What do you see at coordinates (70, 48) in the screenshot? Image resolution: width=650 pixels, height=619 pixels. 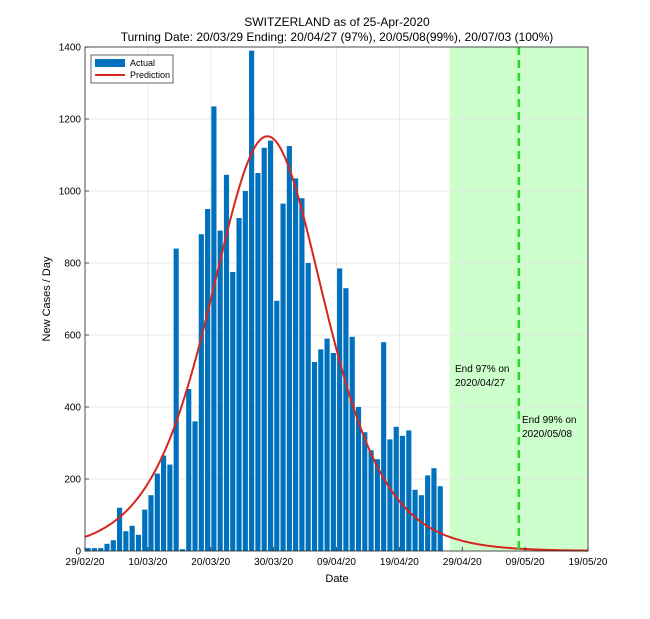 I see `y-tick-label-7: 1400` at bounding box center [70, 48].